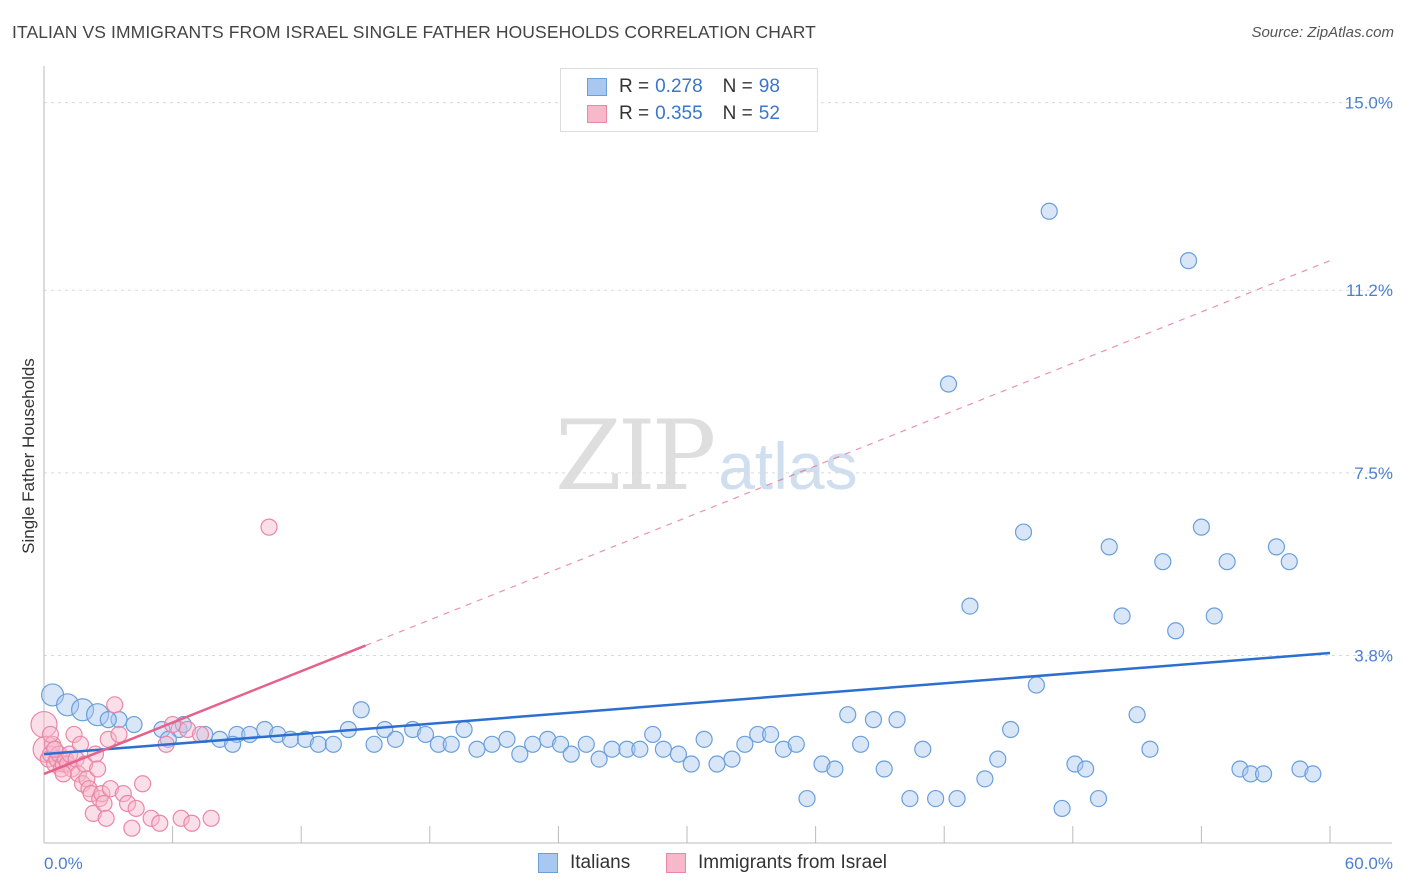 The width and height of the screenshot is (1406, 892). Describe the element at coordinates (792, 862) in the screenshot. I see `legend-label-israel: Immigrants from Israel` at that location.